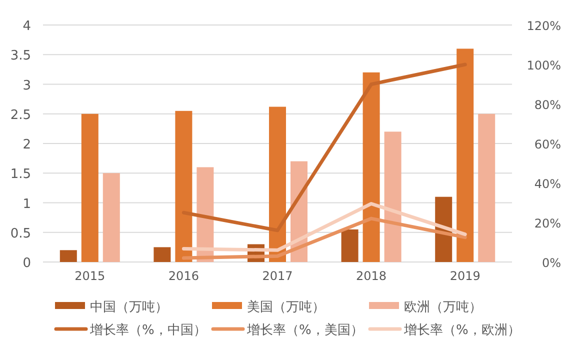  I want to click on y2-tick-label: 40%, so click(547, 184).